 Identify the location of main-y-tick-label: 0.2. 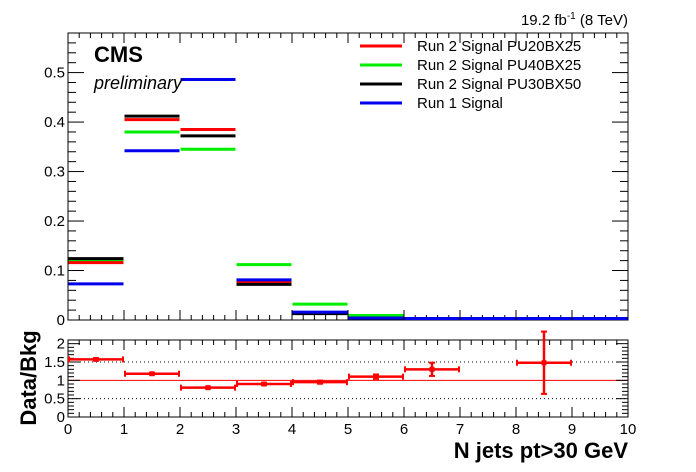
(54, 221).